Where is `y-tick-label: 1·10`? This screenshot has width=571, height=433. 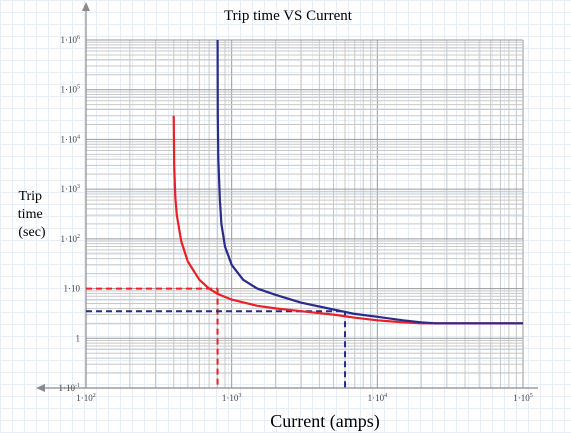 y-tick-label: 1·10 is located at coordinates (72, 289).